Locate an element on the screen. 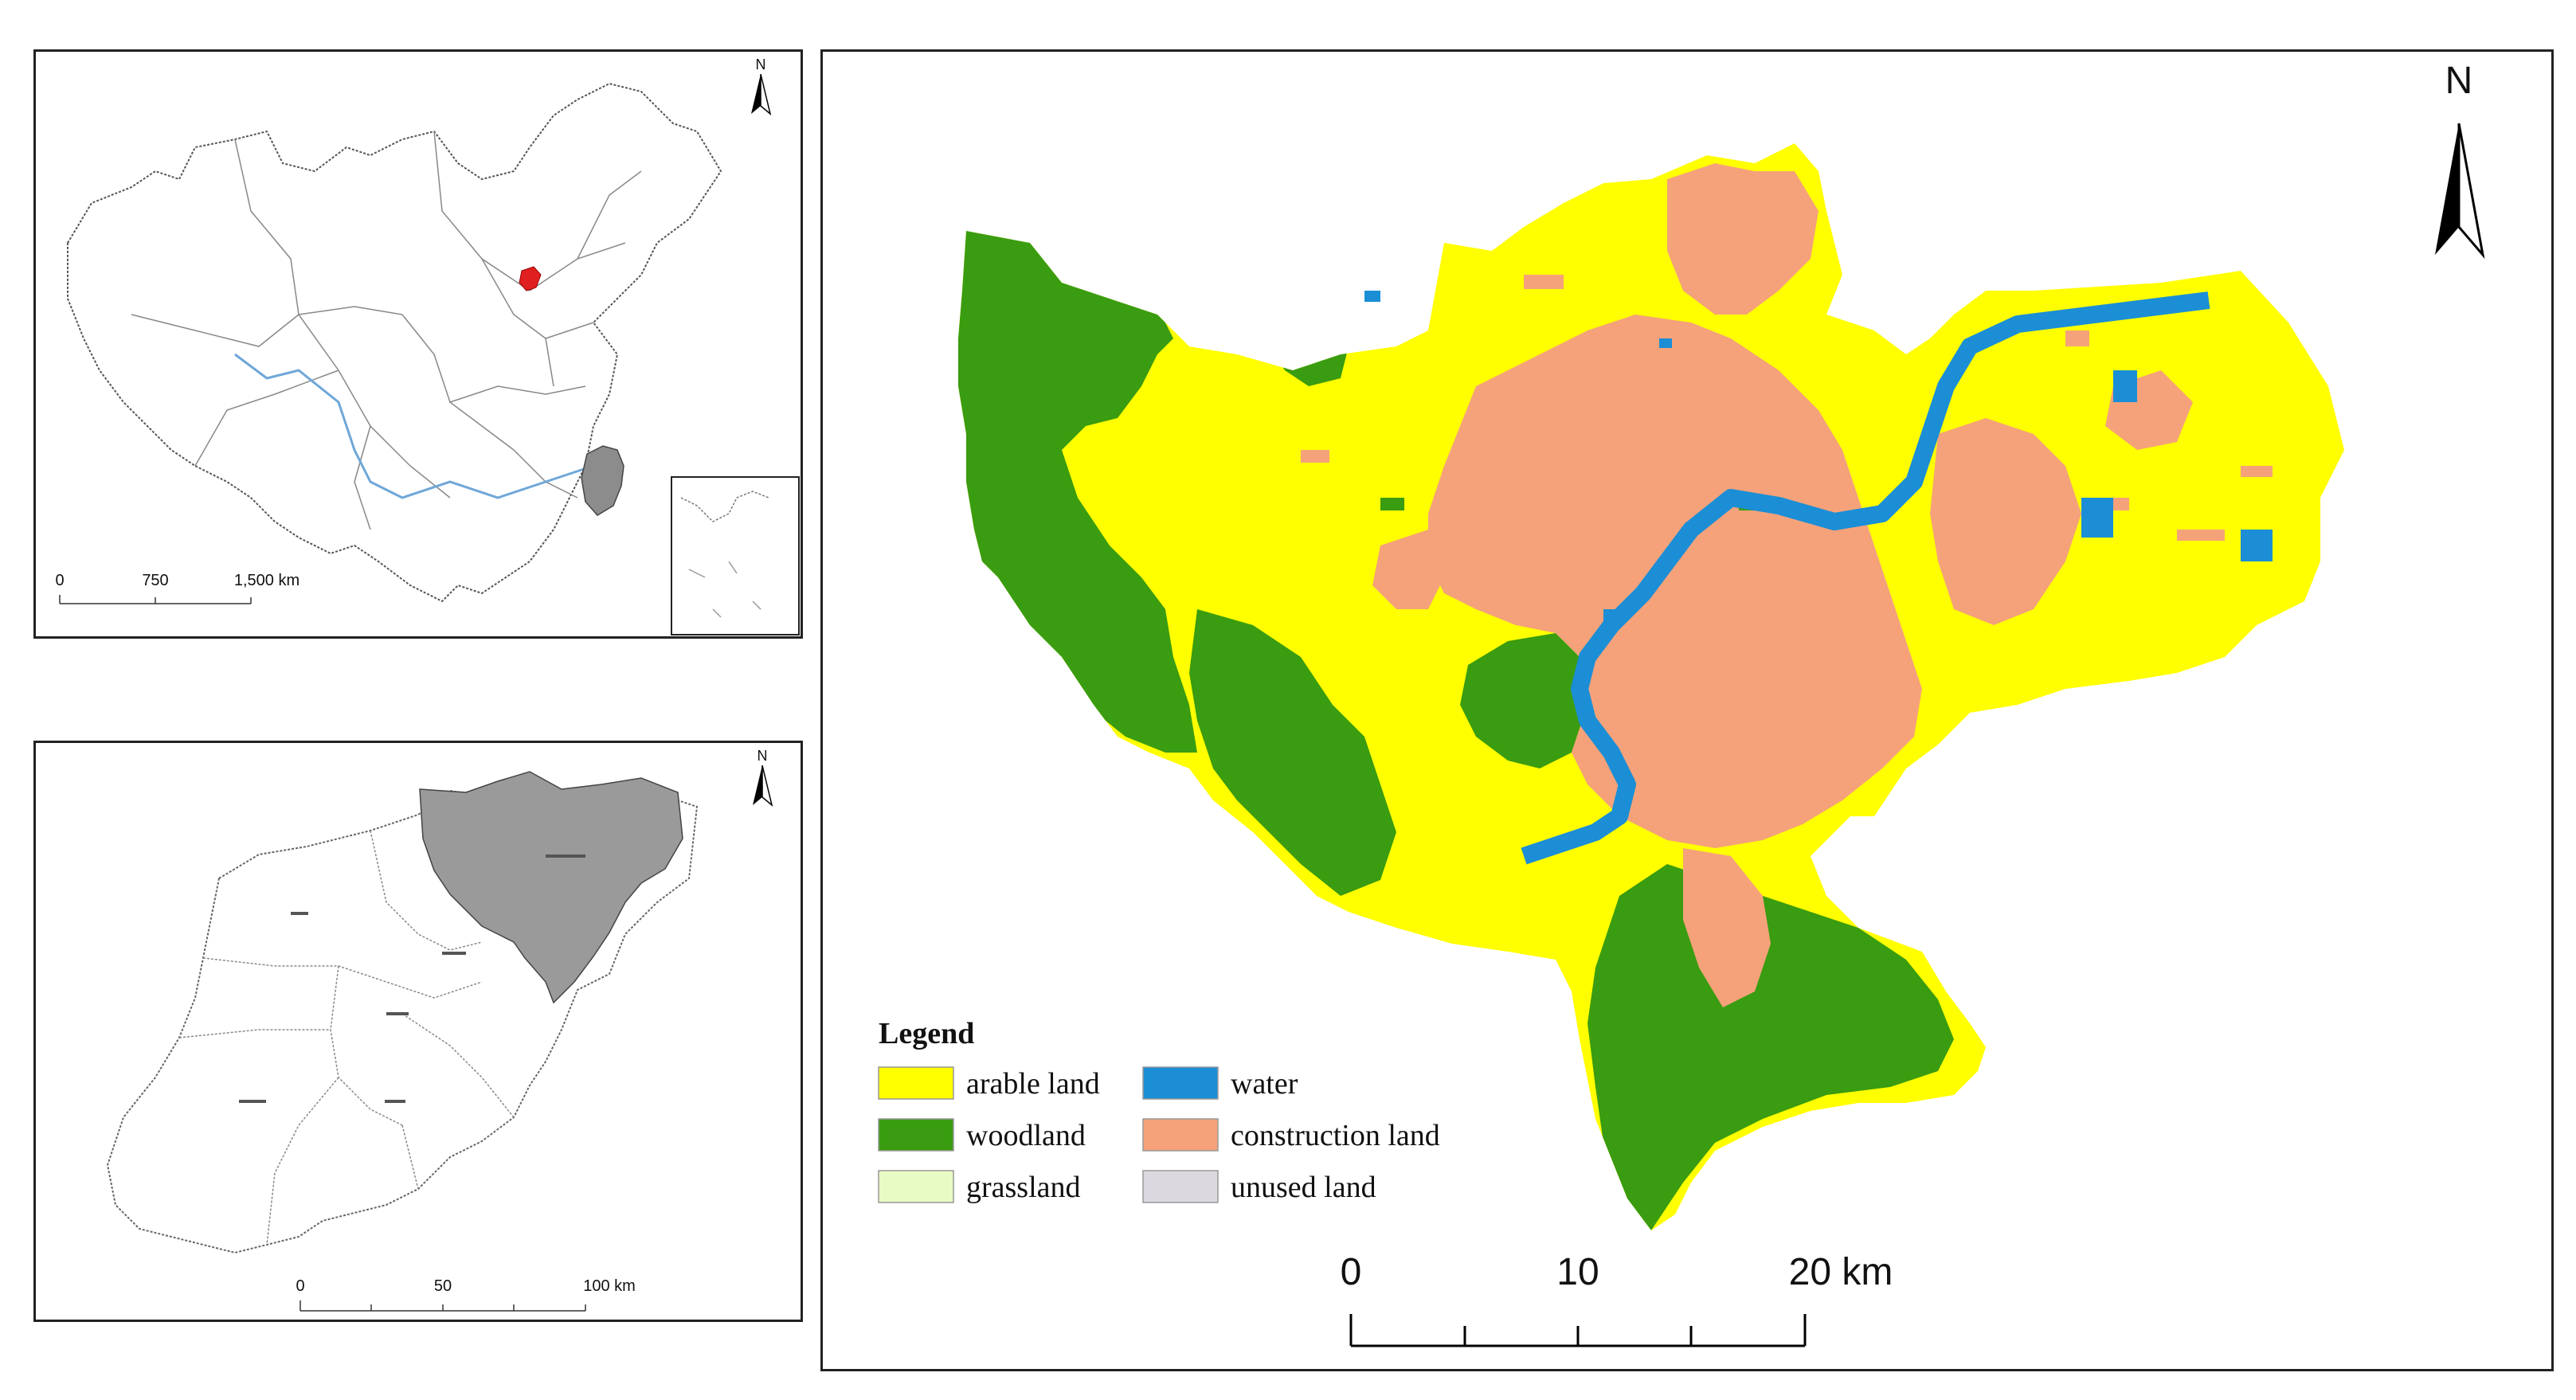 The height and width of the screenshot is (1400, 2576). legend-swatch-construction is located at coordinates (1180, 1135).